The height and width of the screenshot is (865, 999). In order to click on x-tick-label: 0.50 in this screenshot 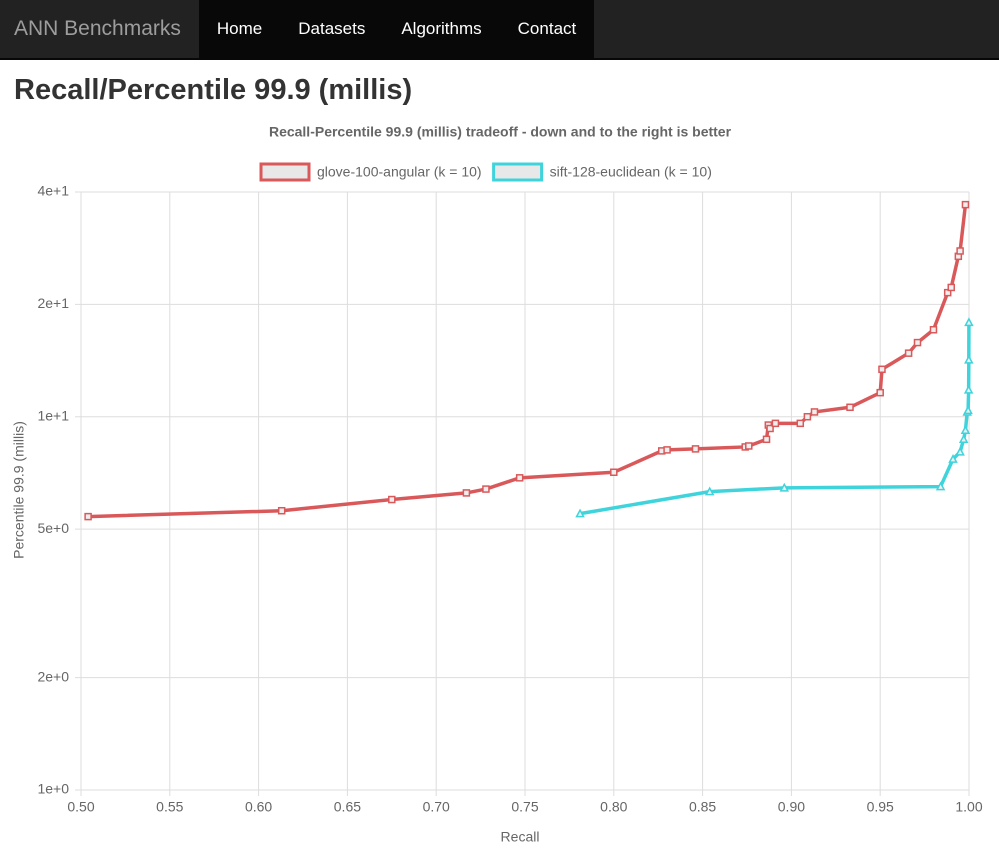, I will do `click(80, 807)`.